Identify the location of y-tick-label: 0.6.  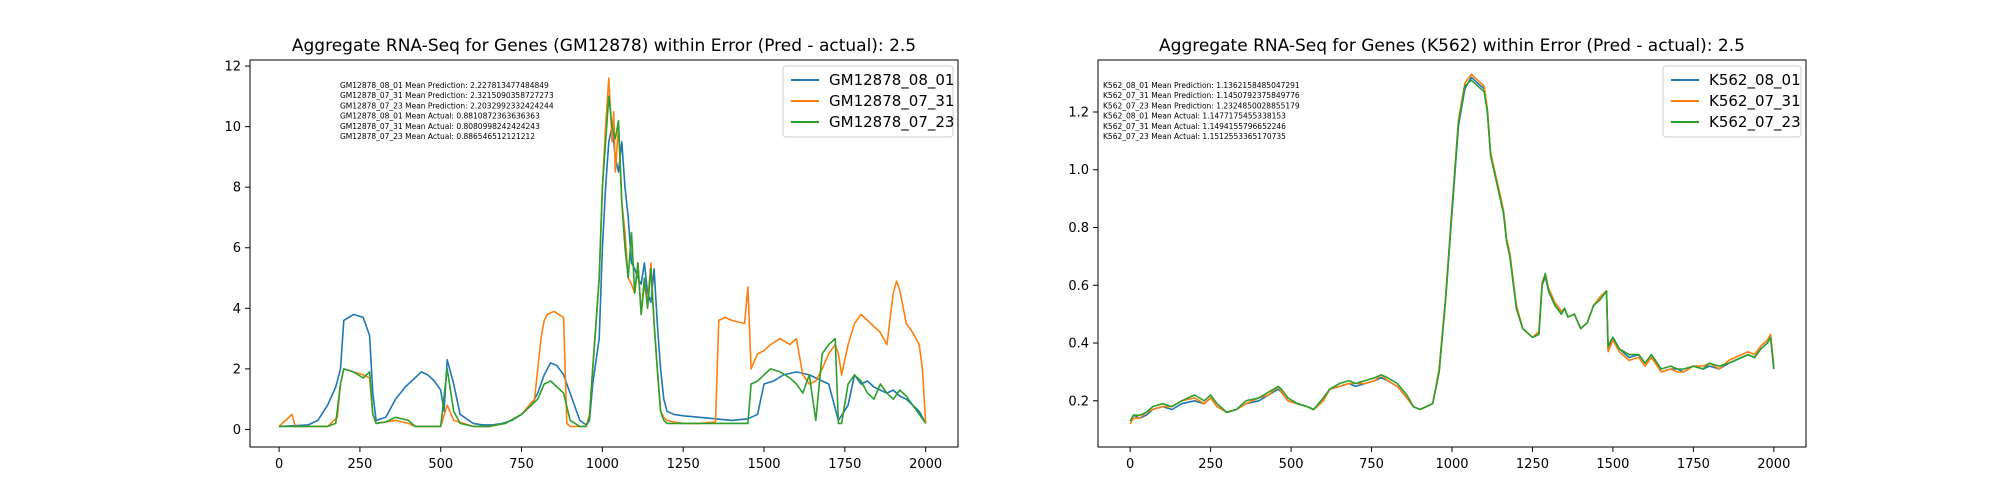
(1078, 286).